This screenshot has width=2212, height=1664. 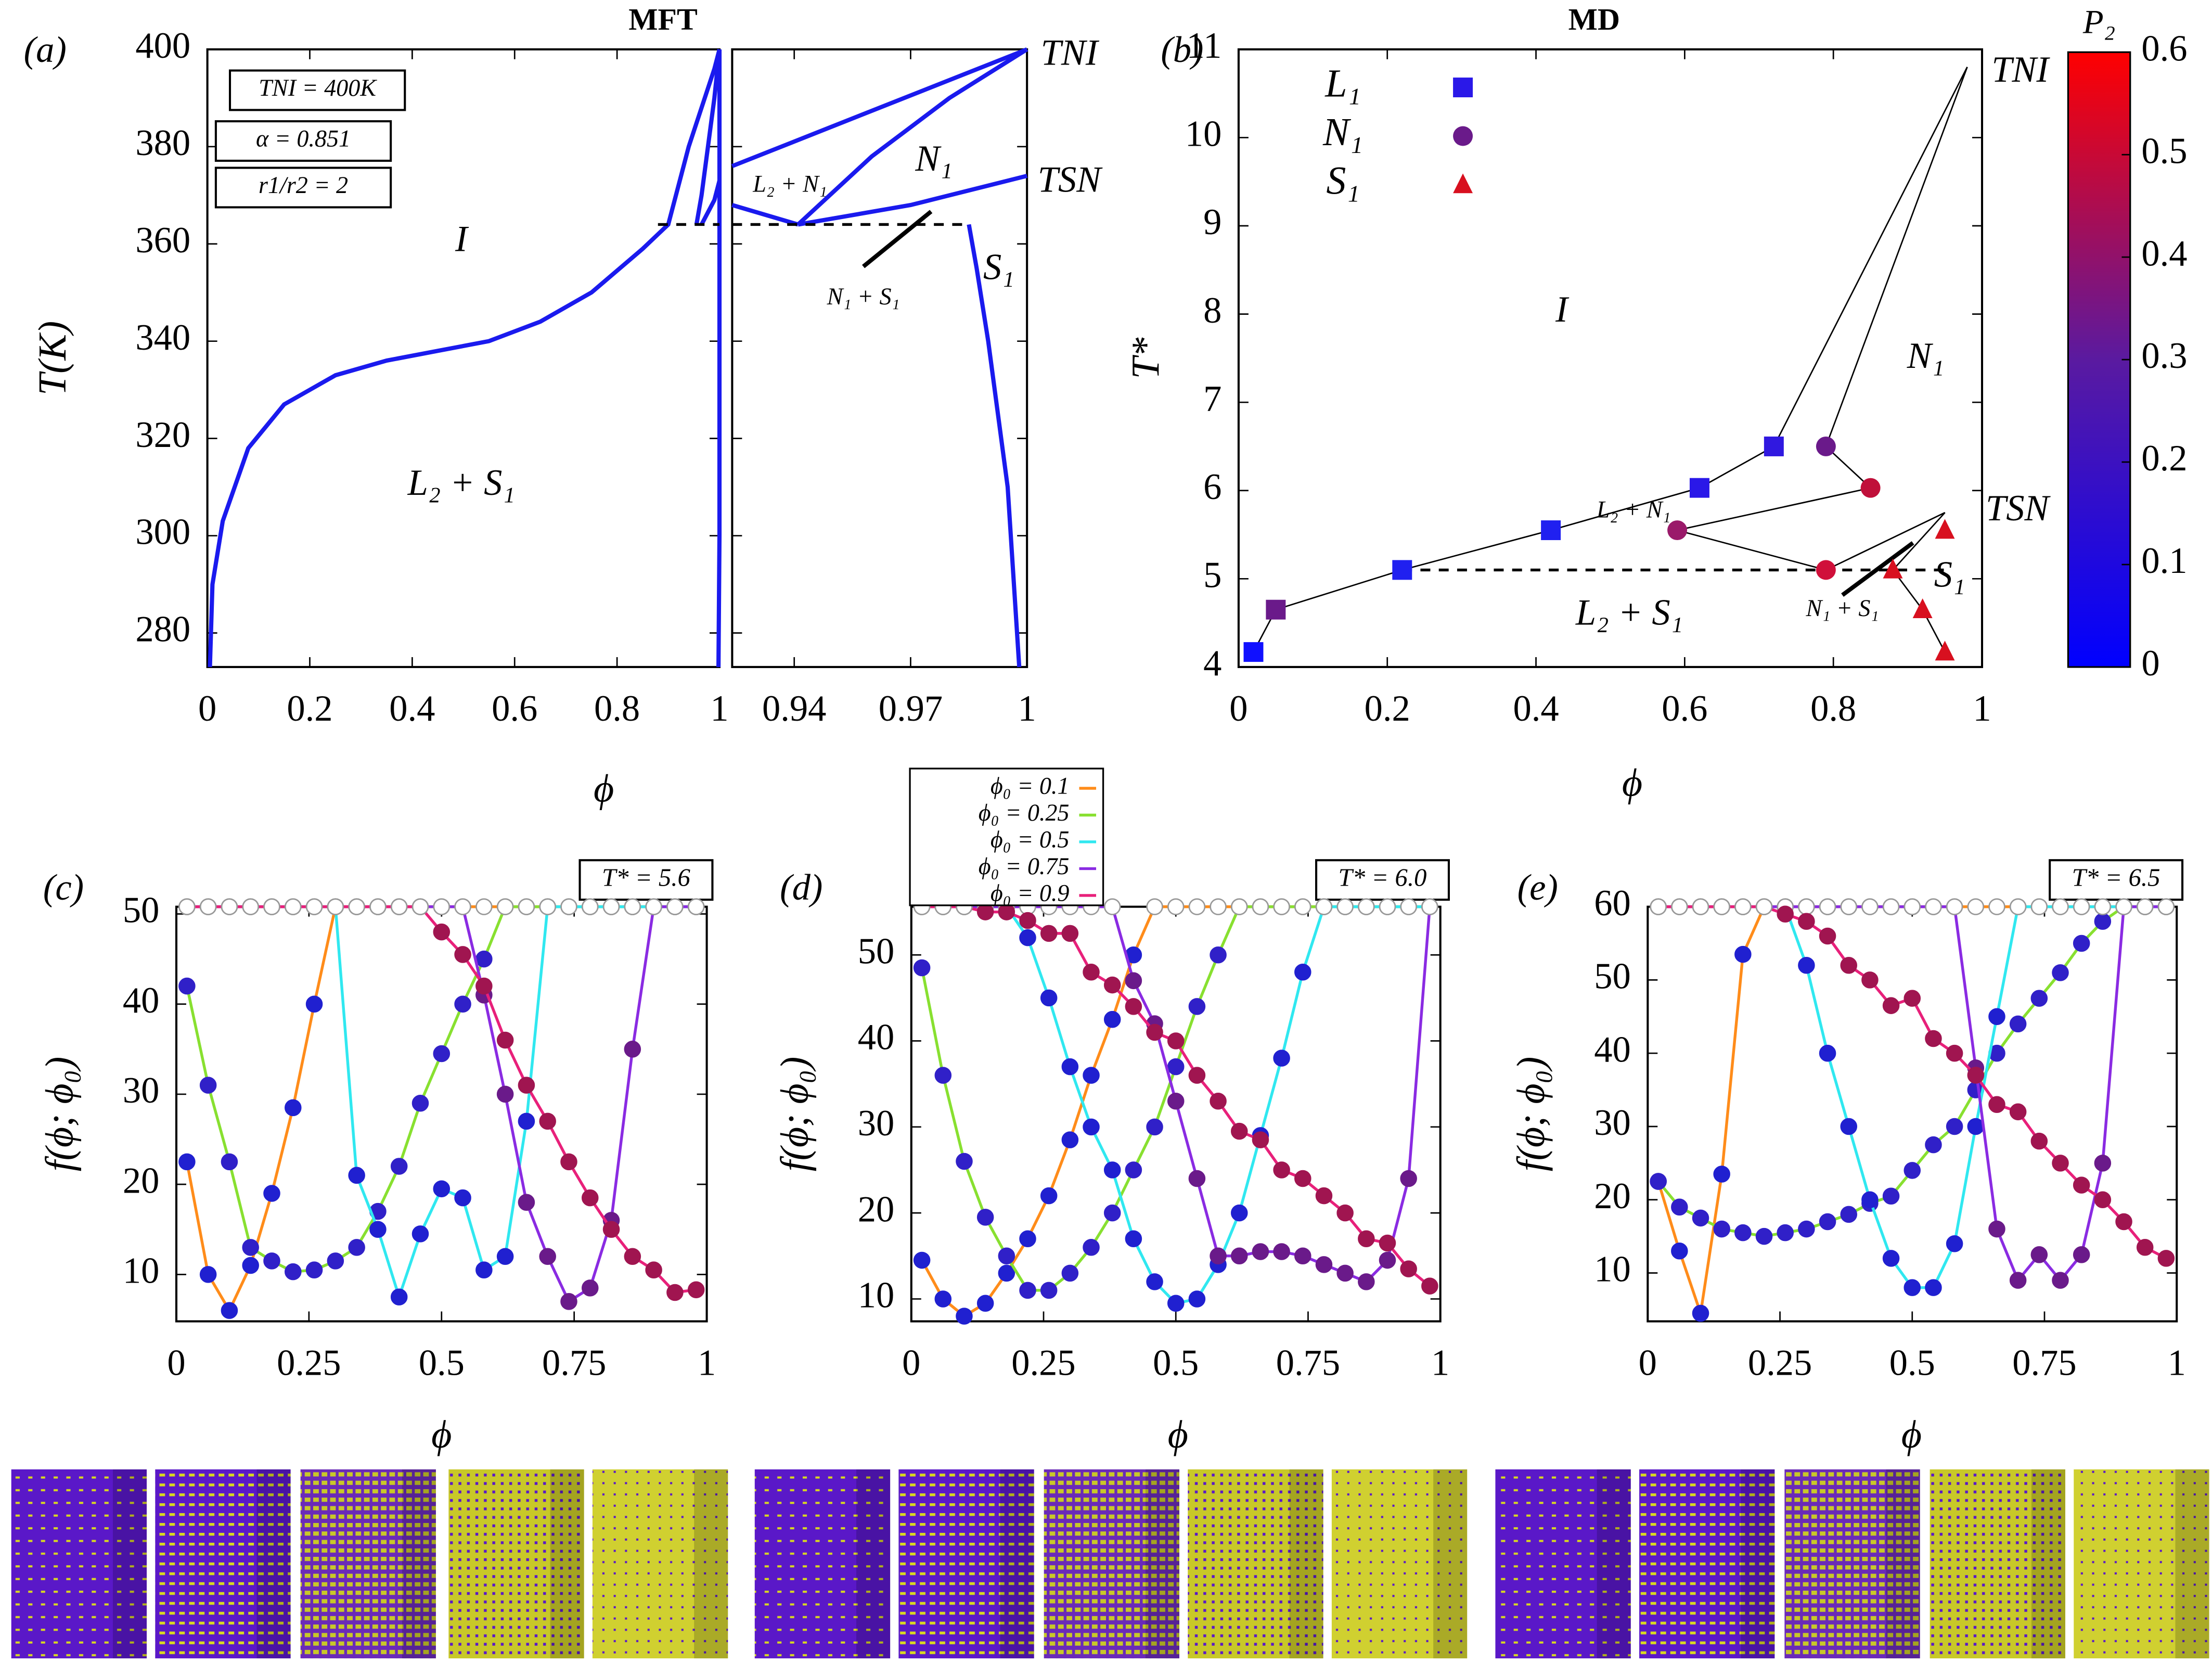 I want to click on panel-label: (b), so click(x=1182, y=50).